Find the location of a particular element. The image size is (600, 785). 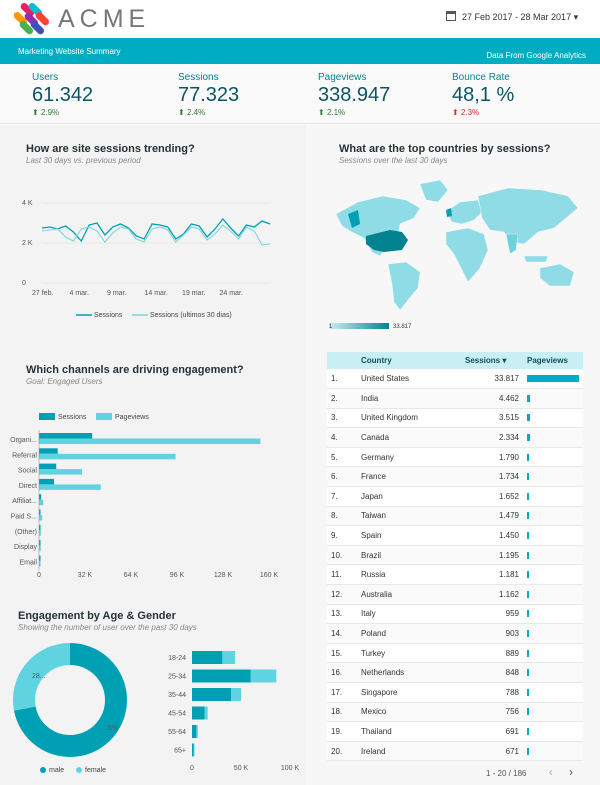

rank-header is located at coordinates (342, 360).